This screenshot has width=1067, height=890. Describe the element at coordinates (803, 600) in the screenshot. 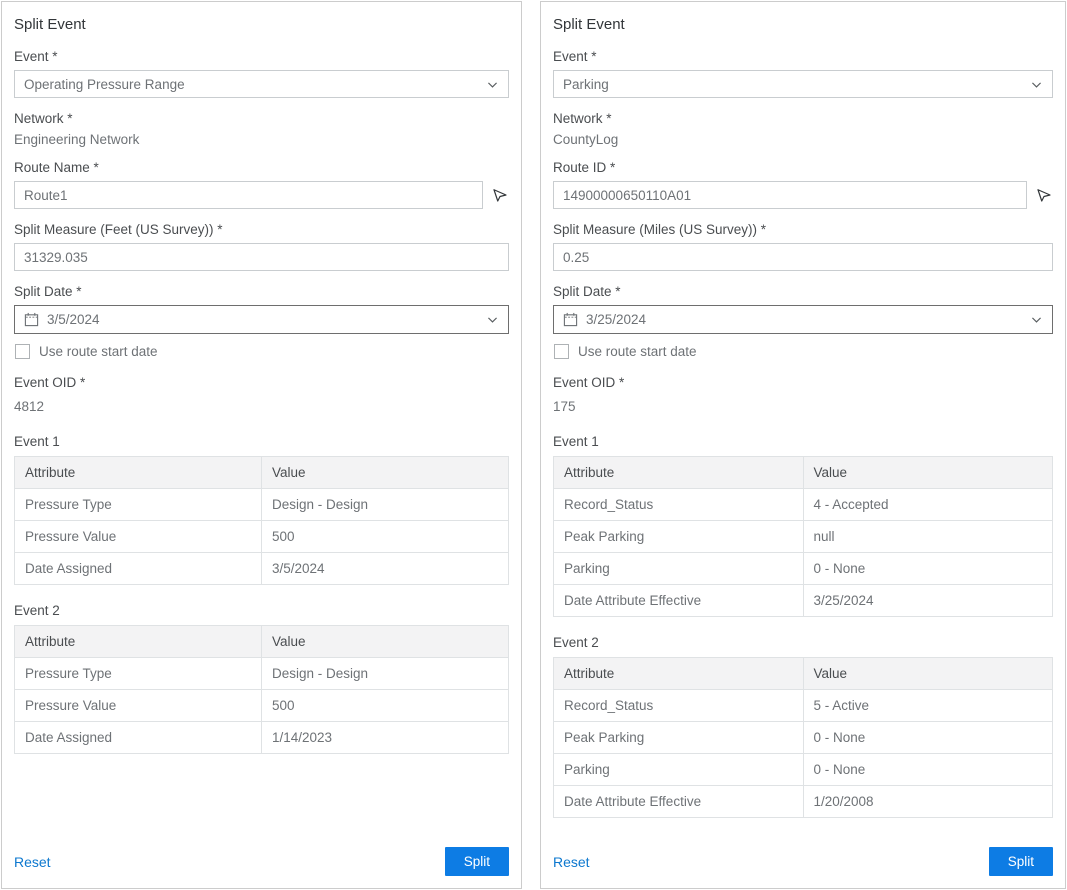

I see `table-row: Date Attribute Effective 3/25/2024` at that location.